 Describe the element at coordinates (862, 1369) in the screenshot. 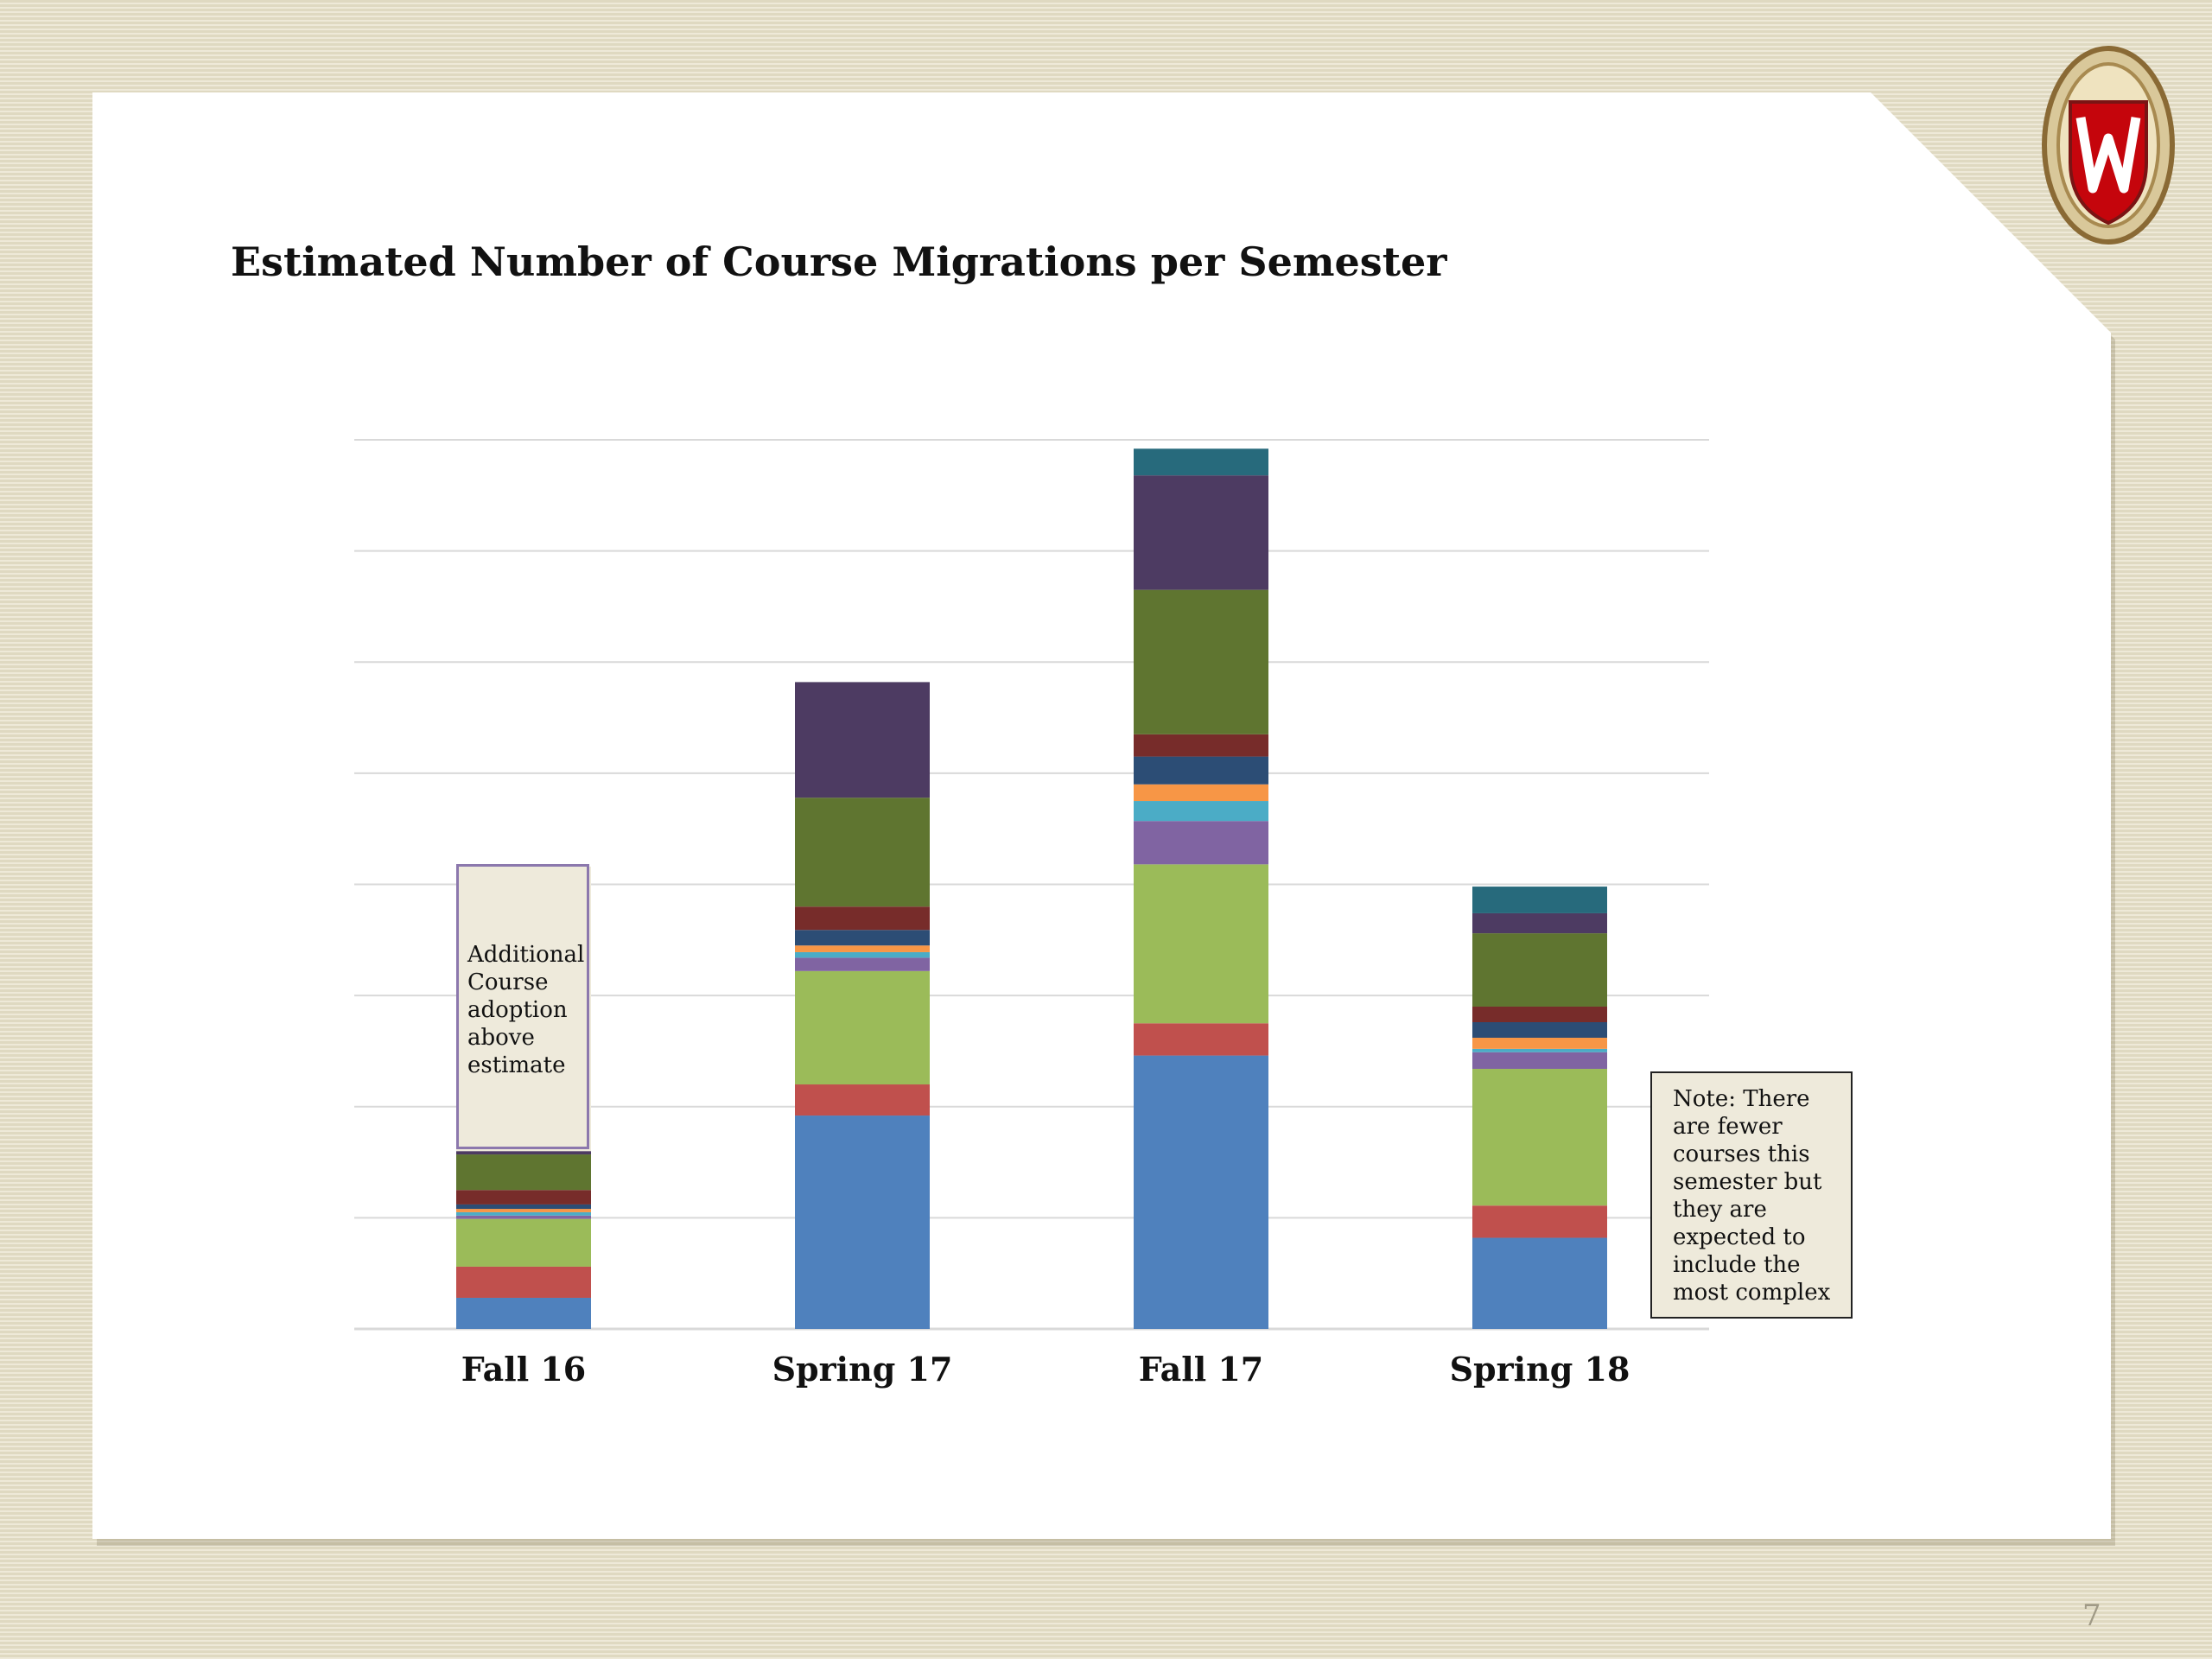

I see `category-label: Spring 17` at that location.